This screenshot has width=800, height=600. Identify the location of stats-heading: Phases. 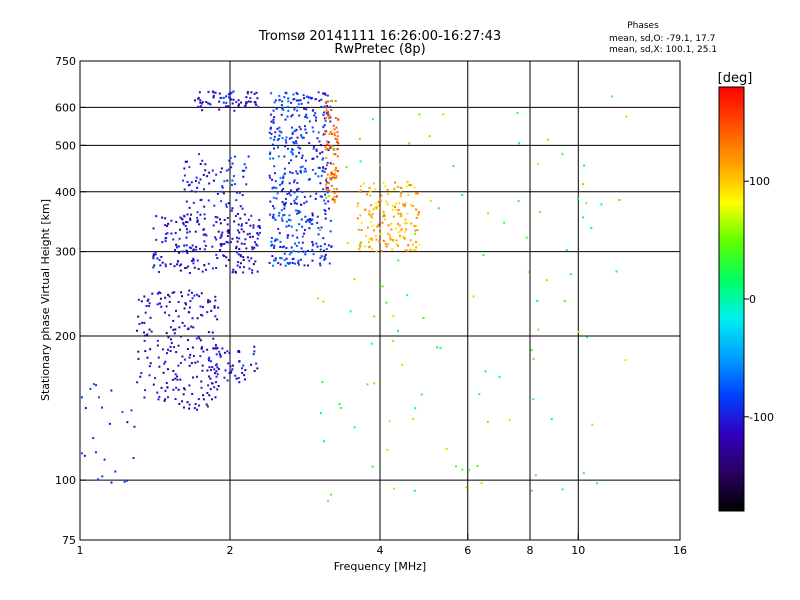
(643, 26).